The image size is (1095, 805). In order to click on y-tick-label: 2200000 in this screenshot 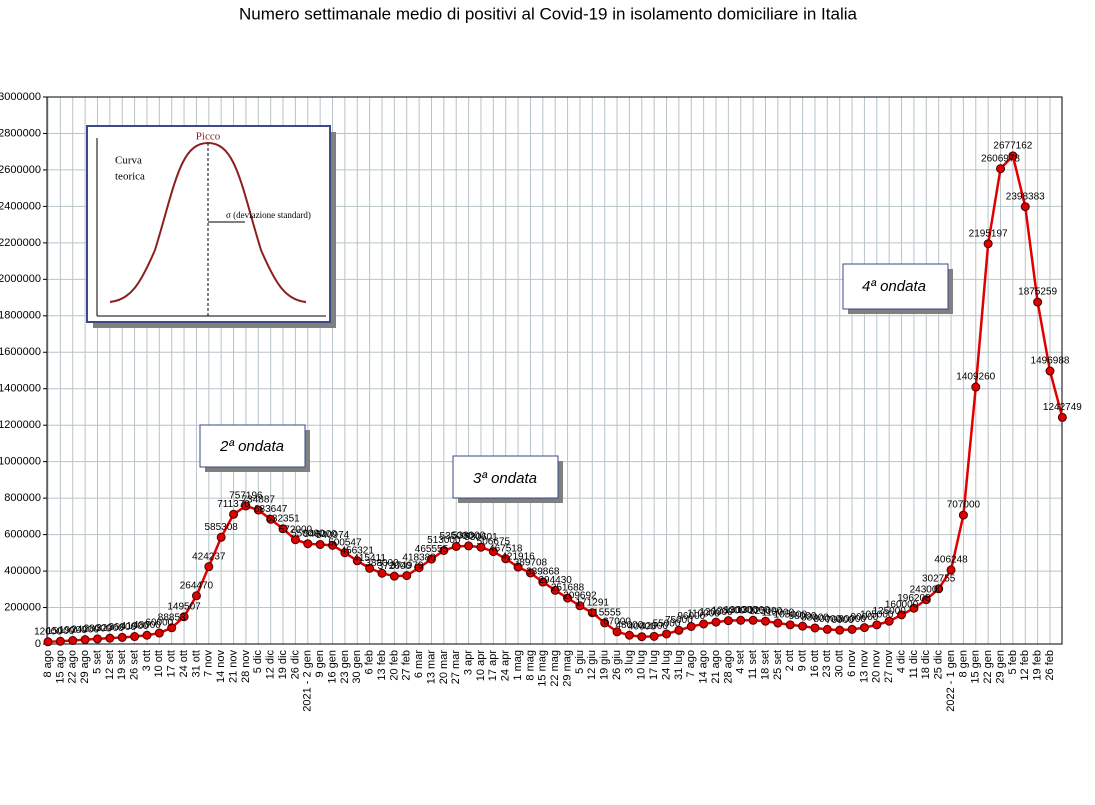, I will do `click(20, 243)`.